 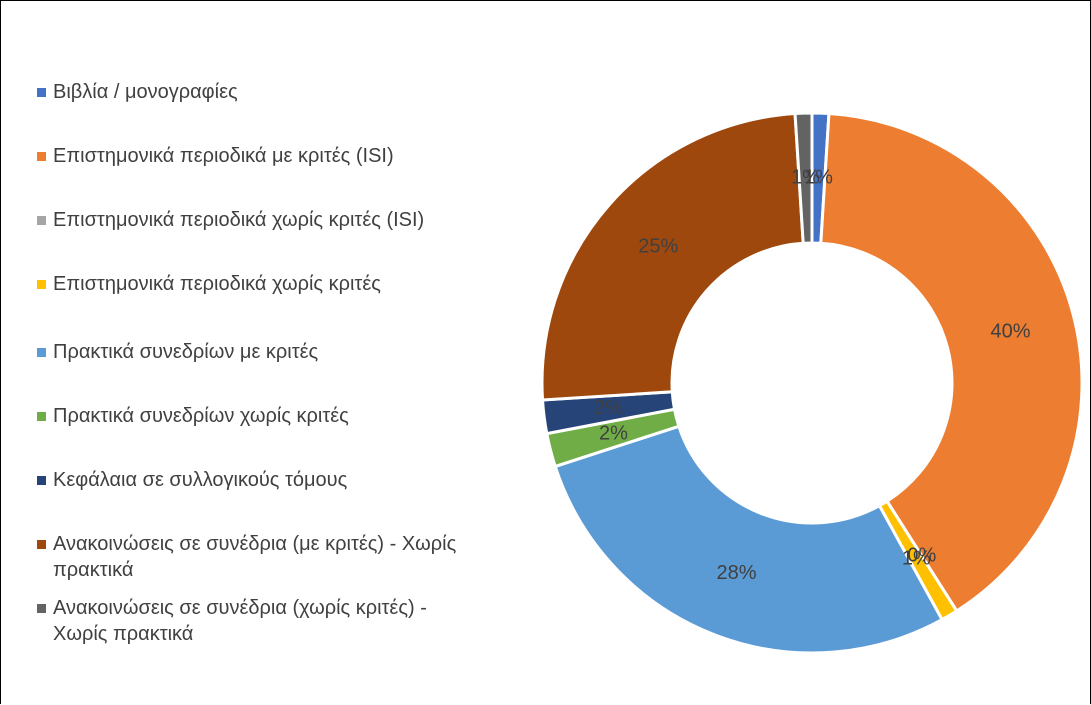 I want to click on legend-label: Πρακτικά συνεδρίων χωρίς κριτές, so click(x=201, y=416).